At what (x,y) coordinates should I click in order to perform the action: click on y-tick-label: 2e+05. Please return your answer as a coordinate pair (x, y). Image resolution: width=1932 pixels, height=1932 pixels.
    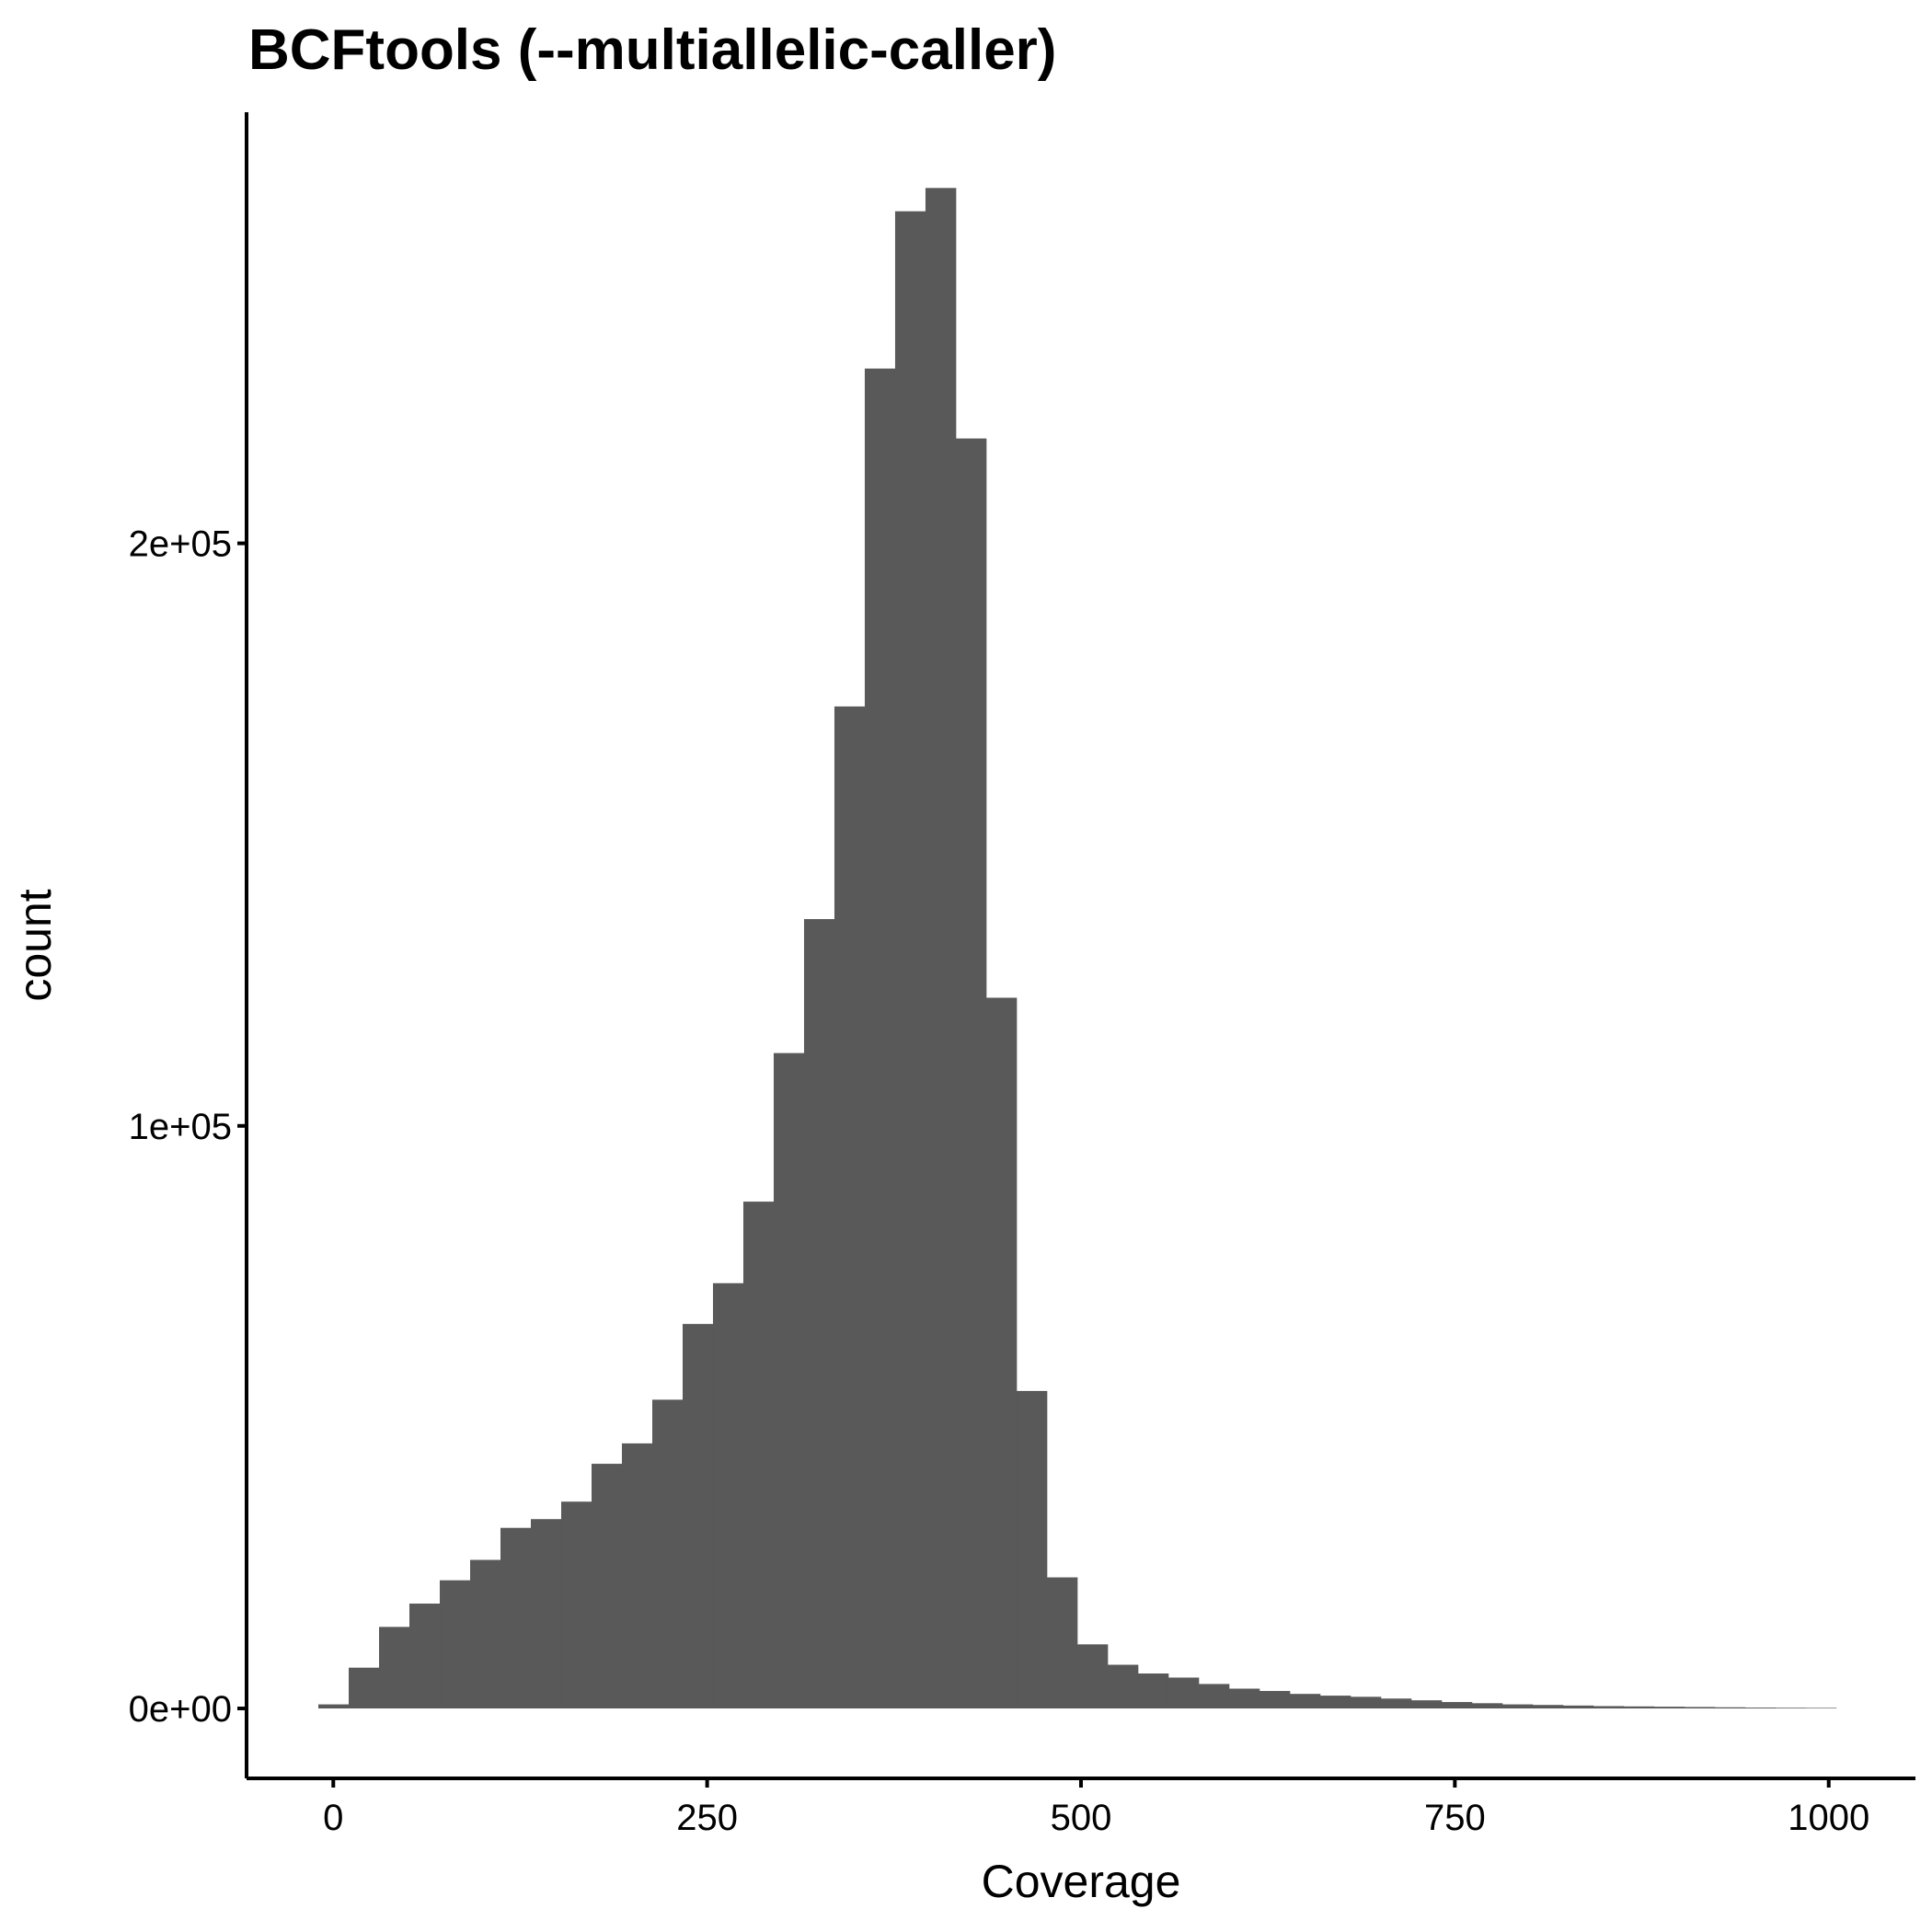
    Looking at the image, I should click on (180, 544).